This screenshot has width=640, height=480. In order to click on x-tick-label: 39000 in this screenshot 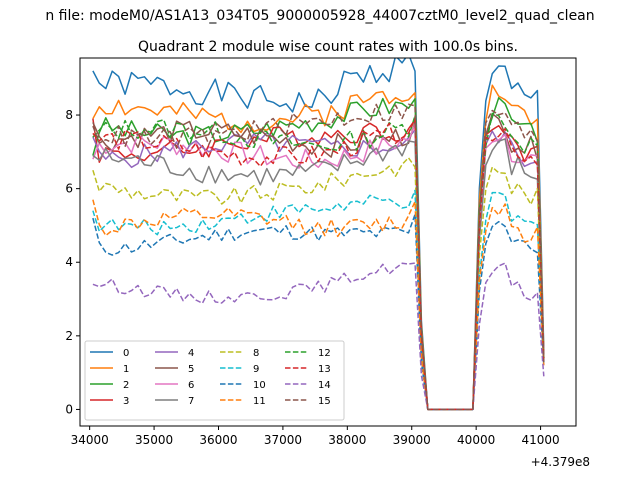, I will do `click(412, 440)`.